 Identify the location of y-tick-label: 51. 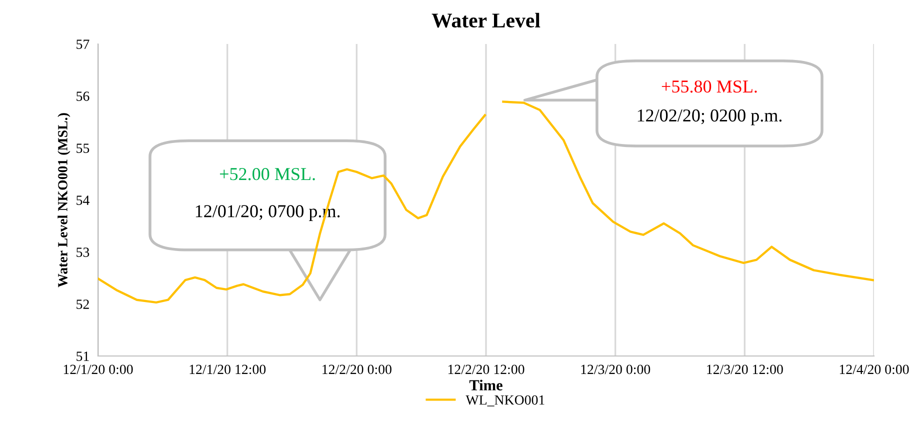
(82, 356).